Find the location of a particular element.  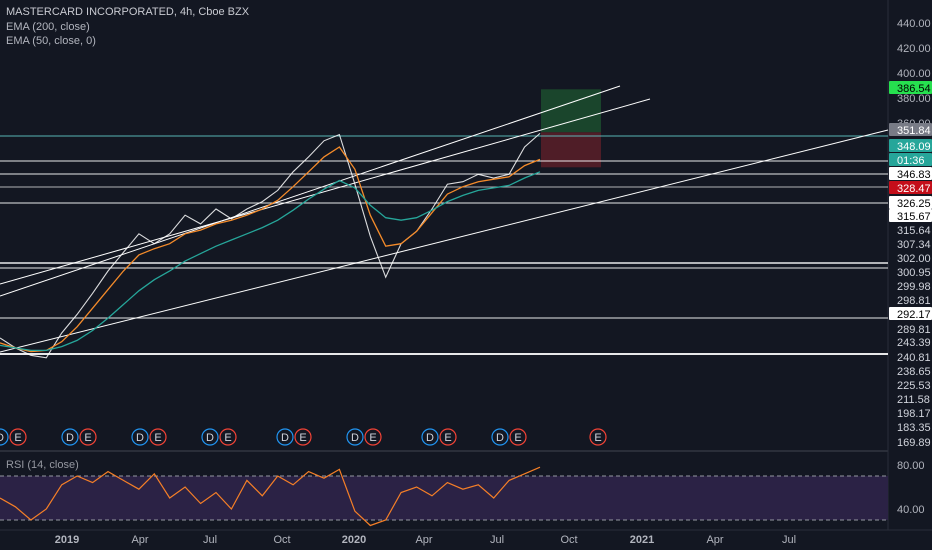

price-tick-label: 400.00 is located at coordinates (914, 74).